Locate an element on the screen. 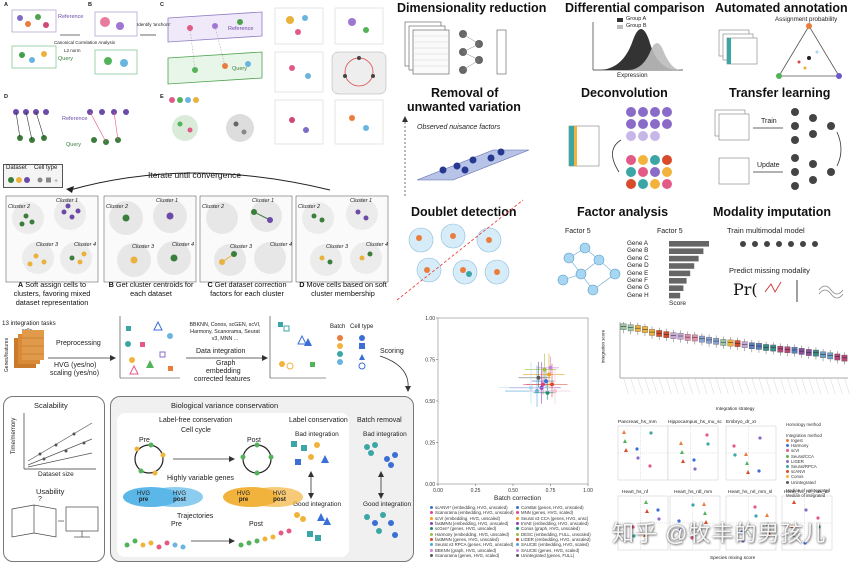 The width and height of the screenshot is (853, 564). sm-legend-title: Integration method is located at coordinates (804, 435).